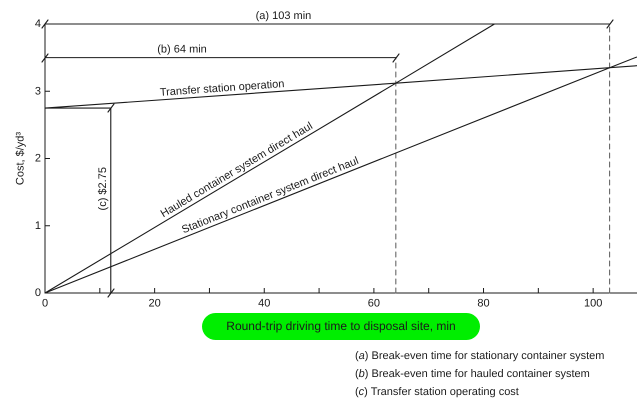 Image resolution: width=637 pixels, height=404 pixels. Describe the element at coordinates (20, 159) in the screenshot. I see `y-axis-title: Cost, $/yd³` at that location.